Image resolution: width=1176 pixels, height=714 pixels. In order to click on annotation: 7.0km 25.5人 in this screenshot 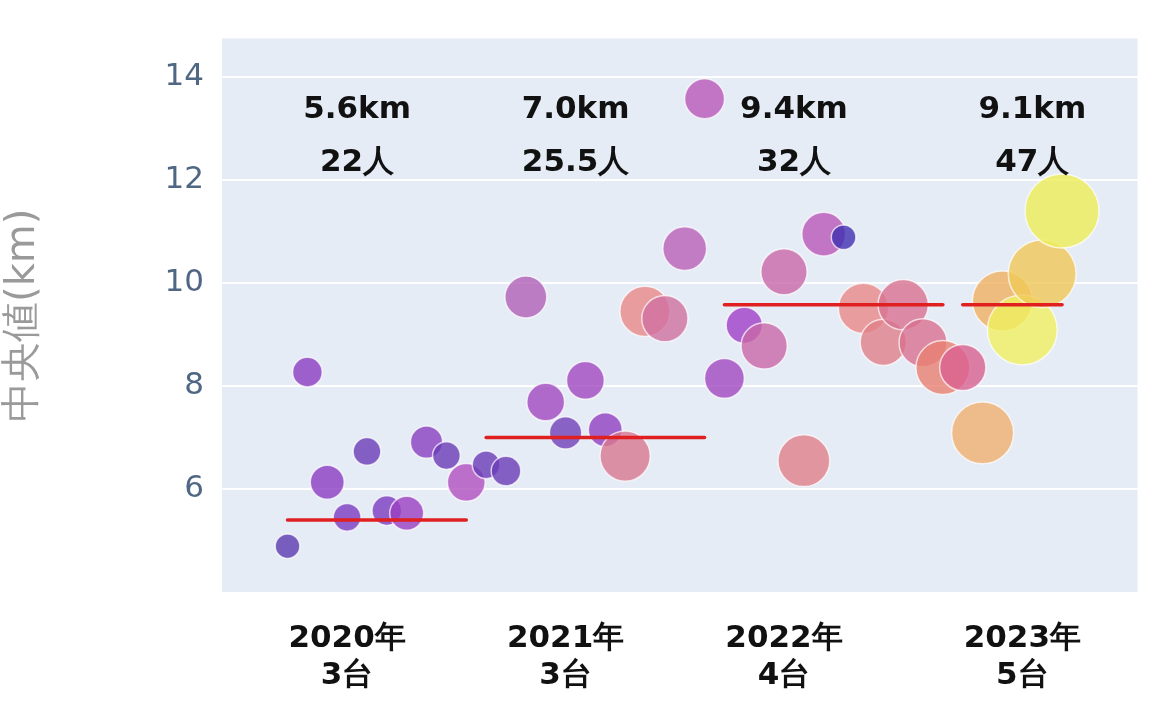, I will do `click(576, 134)`.